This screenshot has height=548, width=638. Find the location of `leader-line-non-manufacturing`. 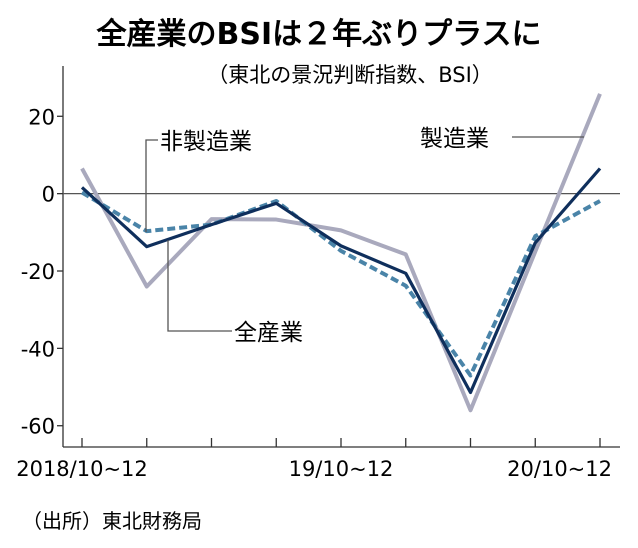

leader-line-non-manufacturing is located at coordinates (151, 185).